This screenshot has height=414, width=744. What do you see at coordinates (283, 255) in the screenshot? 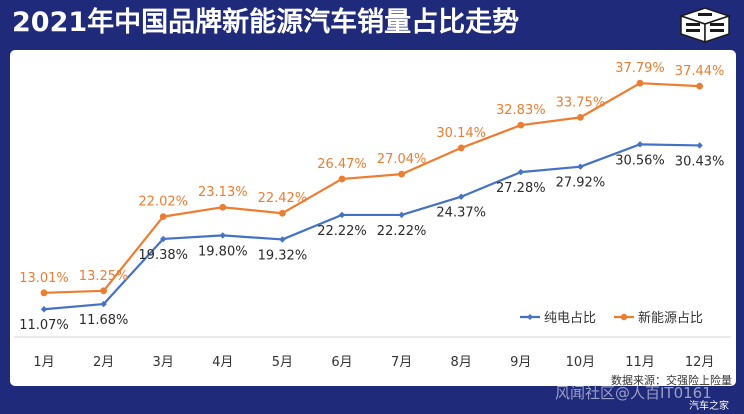
I see `data-label: 19.32%` at bounding box center [283, 255].